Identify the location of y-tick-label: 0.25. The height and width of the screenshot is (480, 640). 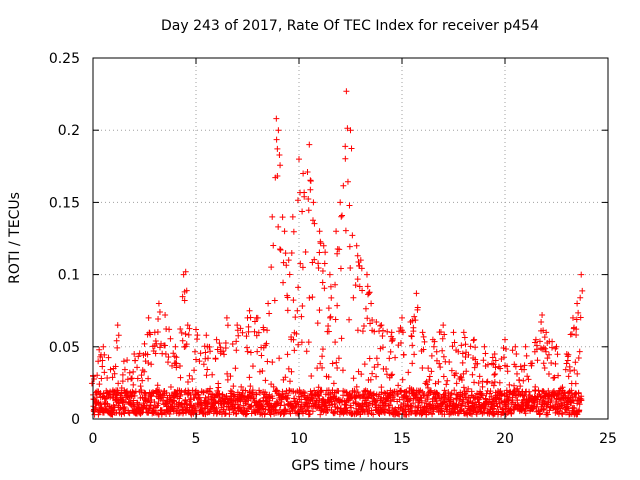
(64, 59).